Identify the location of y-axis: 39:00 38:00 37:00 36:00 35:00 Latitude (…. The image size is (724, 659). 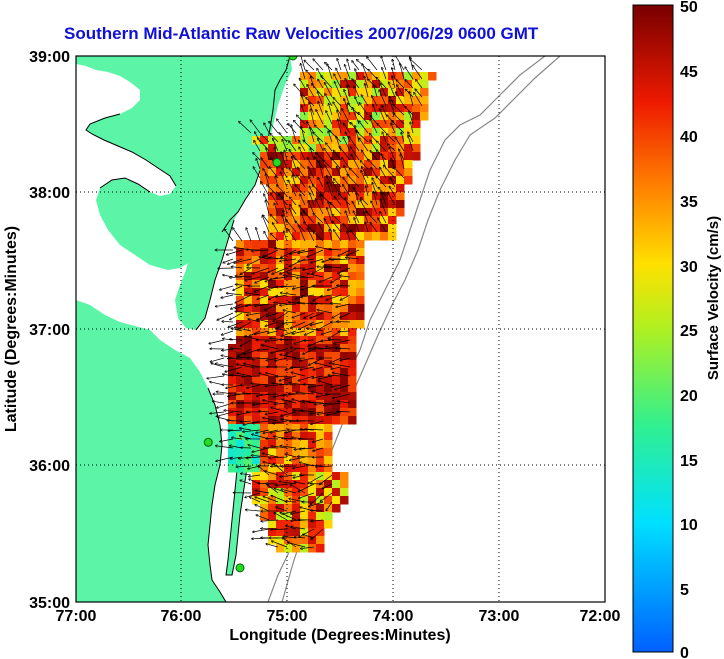
(36, 330).